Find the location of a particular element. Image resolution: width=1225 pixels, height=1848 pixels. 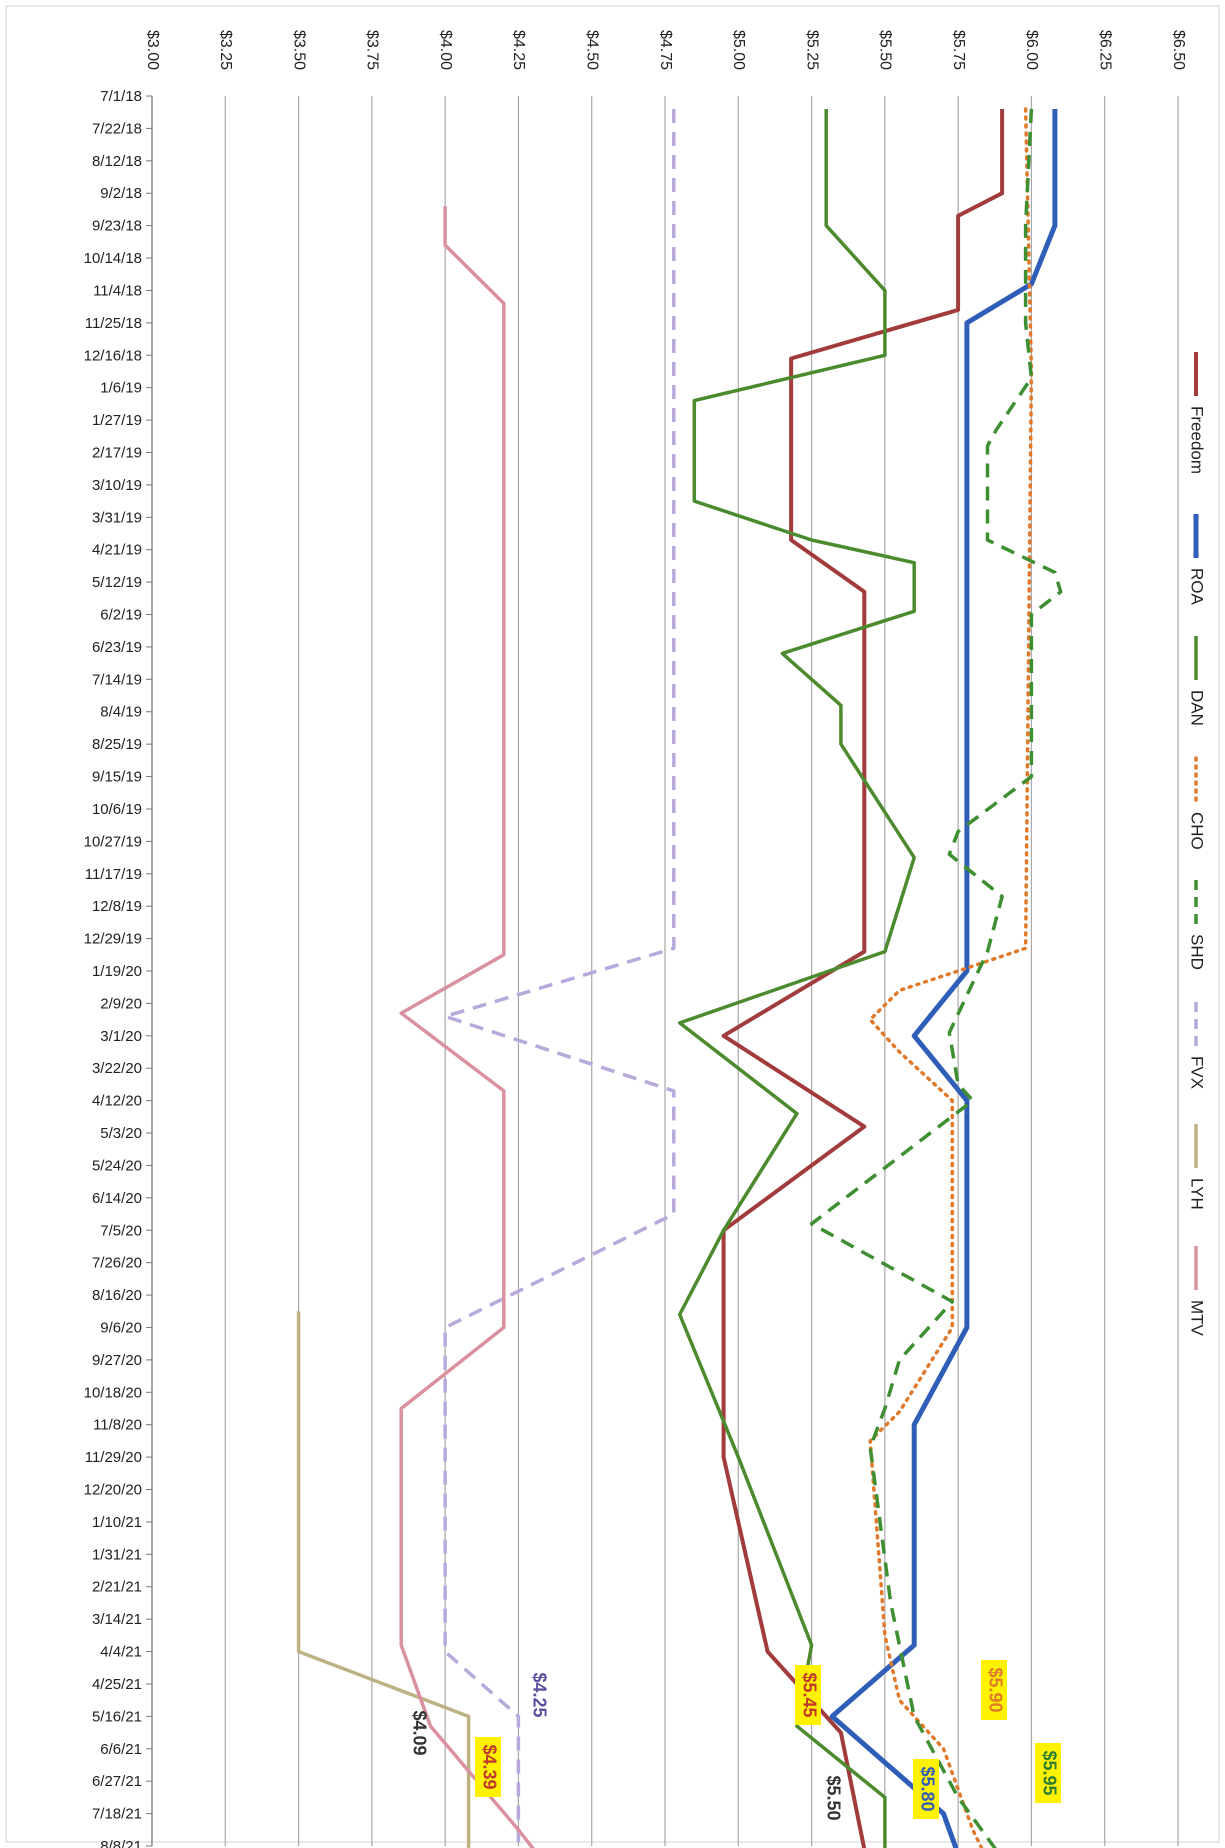

y-tick-label: 1/27/19 is located at coordinates (117, 420).